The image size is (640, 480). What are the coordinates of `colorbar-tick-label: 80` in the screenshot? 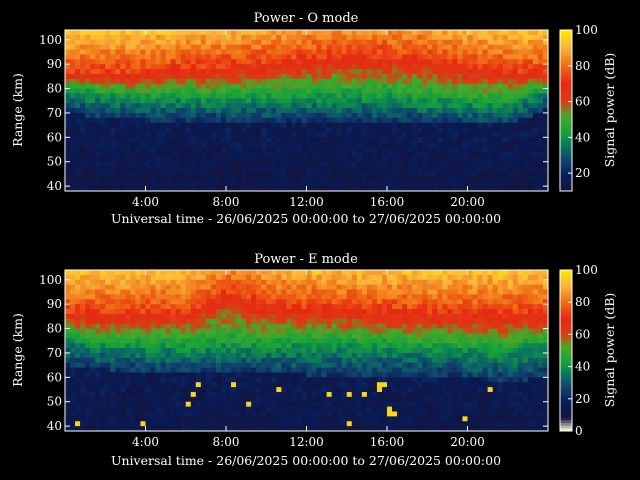 It's located at (582, 66).